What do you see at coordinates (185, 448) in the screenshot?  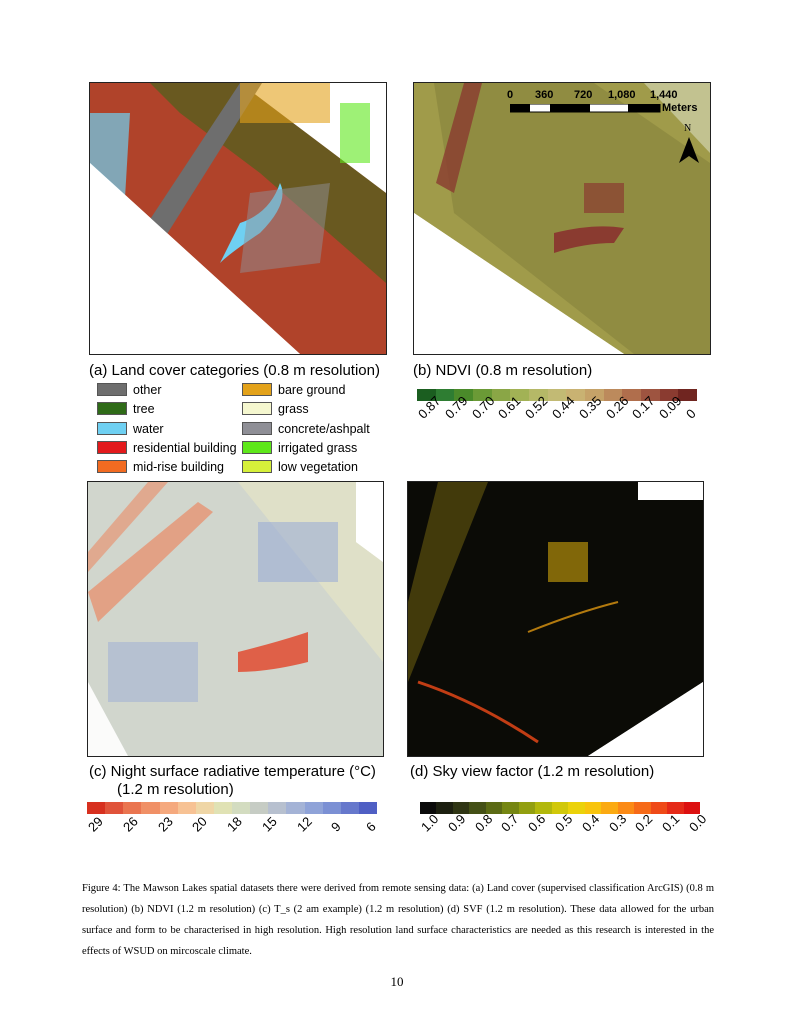 I see `legend-label-residential-building: residential building` at bounding box center [185, 448].